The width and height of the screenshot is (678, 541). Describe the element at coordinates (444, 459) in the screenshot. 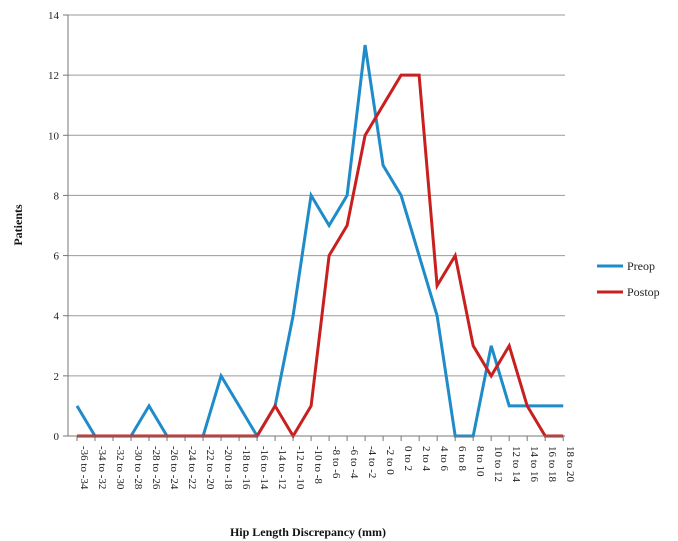

I see `x-tick-label: 4 to 6` at that location.